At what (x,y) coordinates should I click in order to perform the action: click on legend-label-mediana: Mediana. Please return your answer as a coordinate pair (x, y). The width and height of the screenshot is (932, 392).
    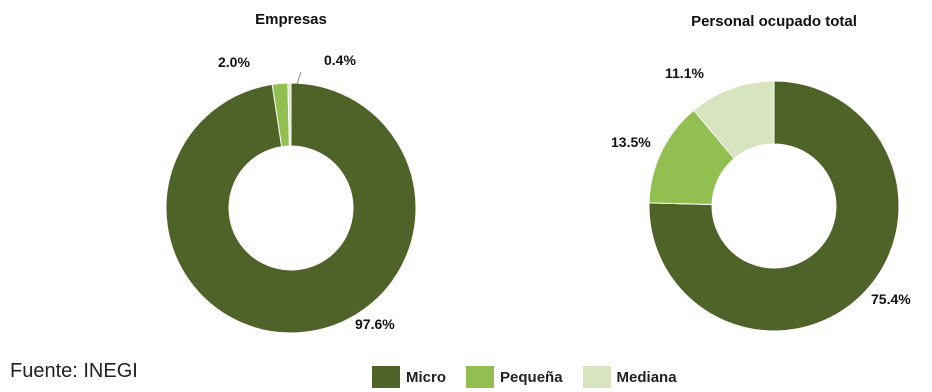
    Looking at the image, I should click on (646, 377).